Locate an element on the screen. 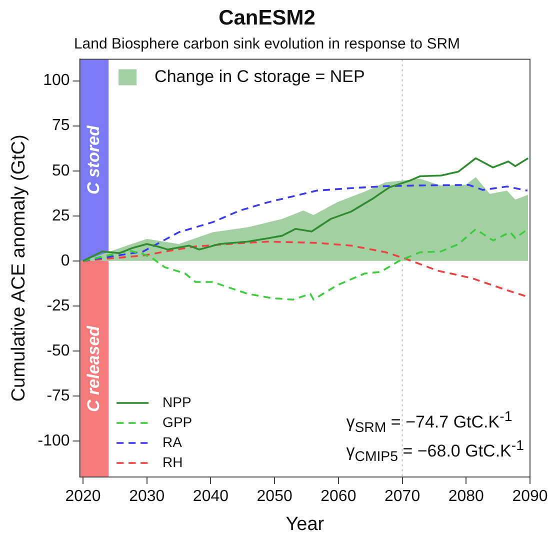  x-tick-label: 2090 is located at coordinates (530, 497).